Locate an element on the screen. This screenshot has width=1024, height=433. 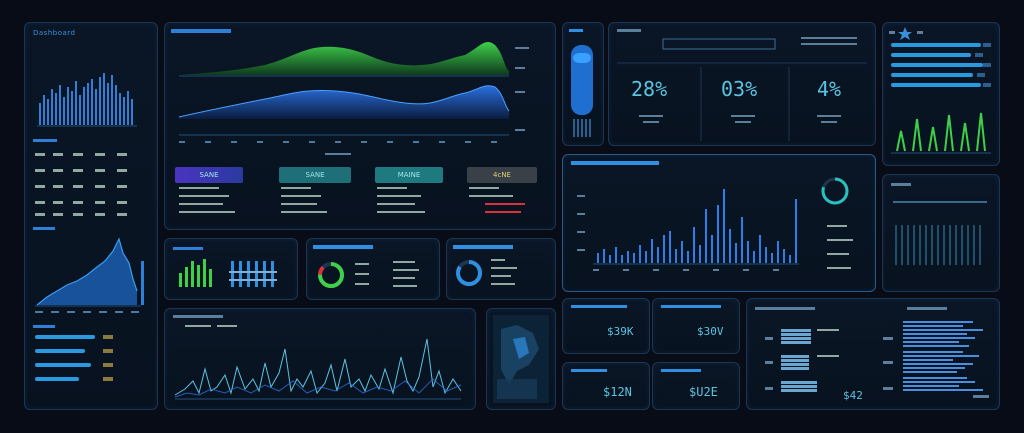
kpi-value-1: 28% is located at coordinates (649, 89).